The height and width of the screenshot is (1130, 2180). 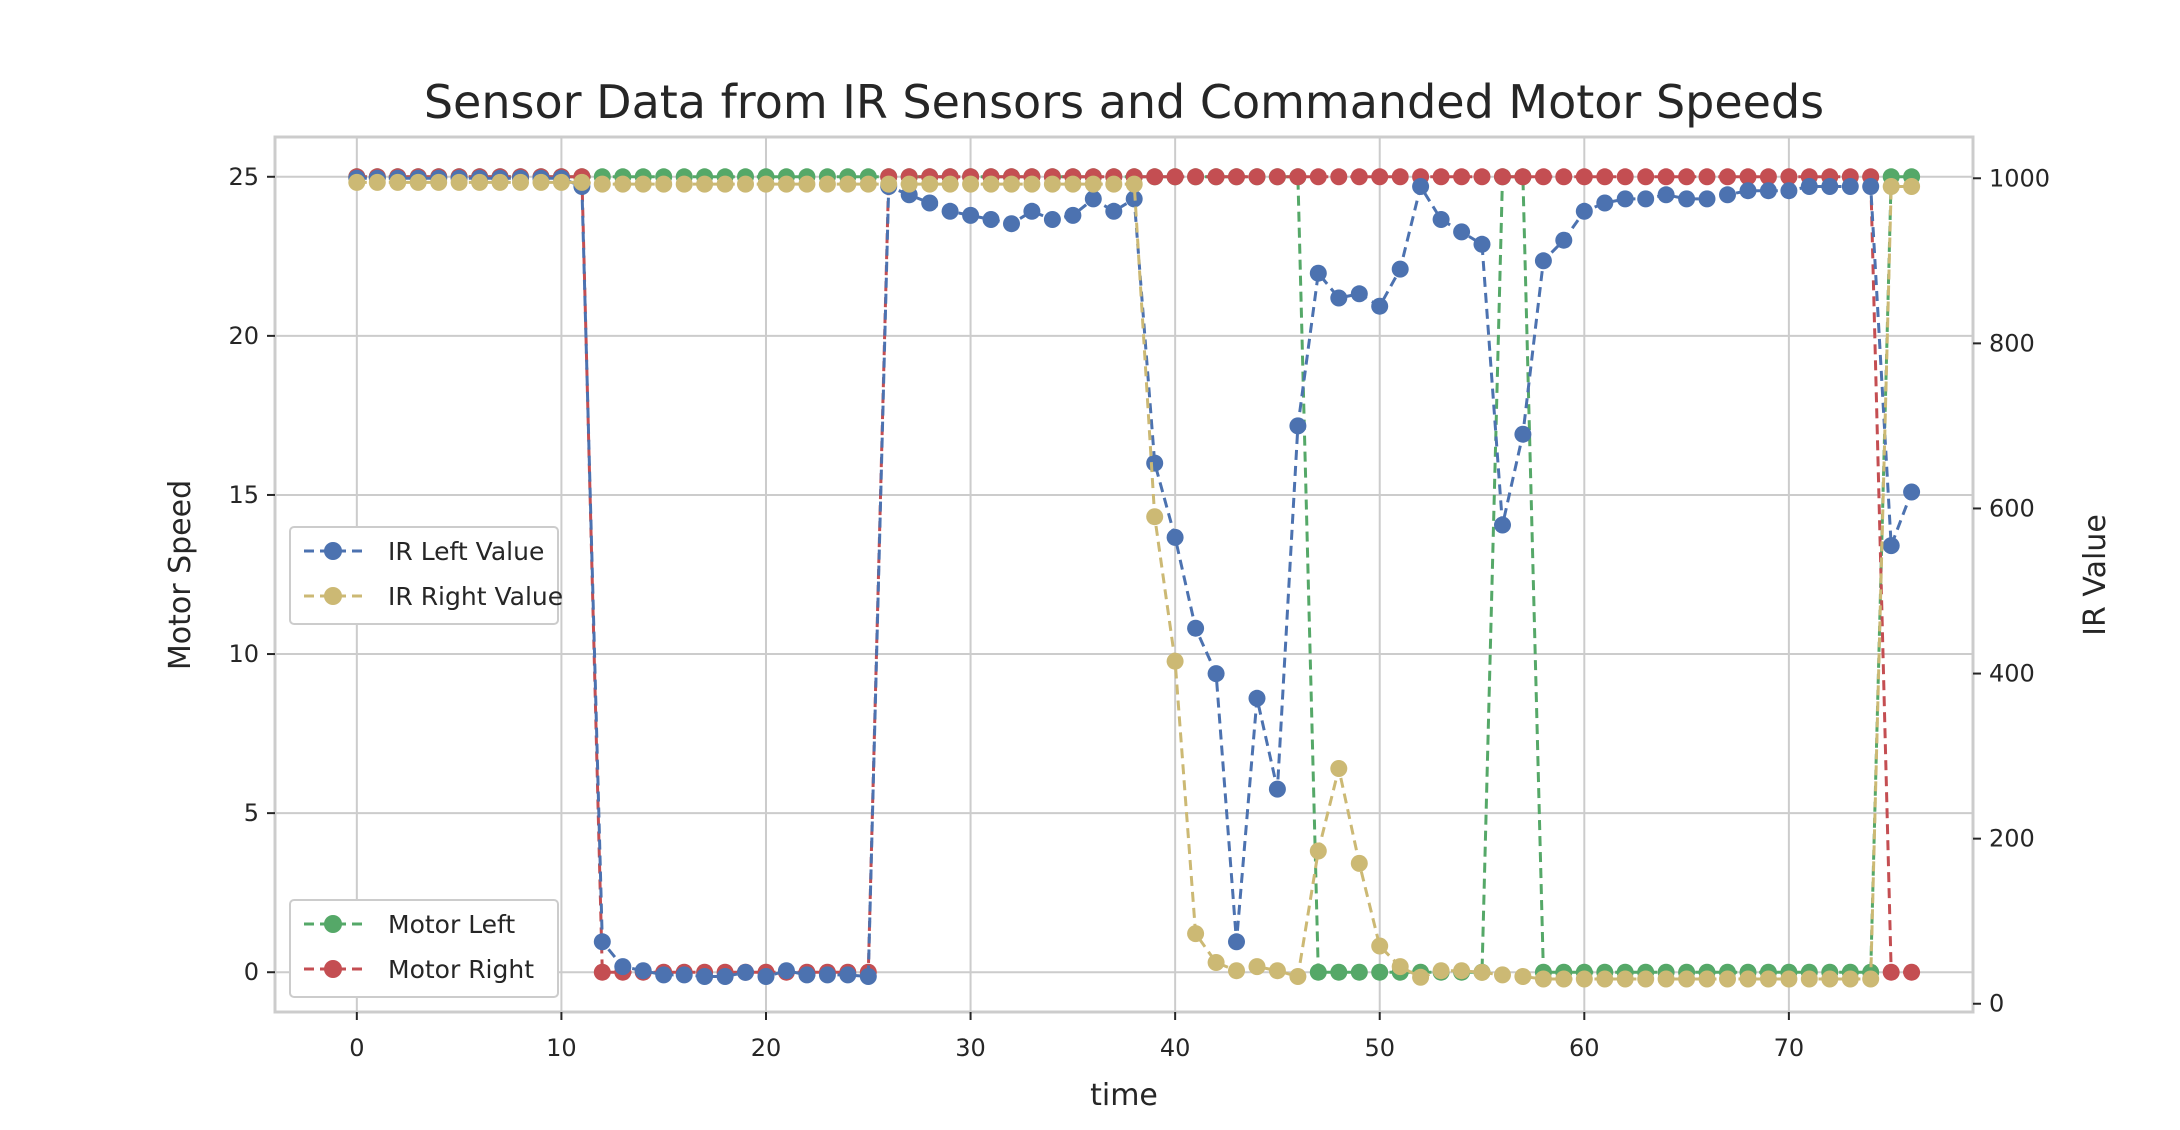 I want to click on x-axis-label: time, so click(x=1124, y=1095).